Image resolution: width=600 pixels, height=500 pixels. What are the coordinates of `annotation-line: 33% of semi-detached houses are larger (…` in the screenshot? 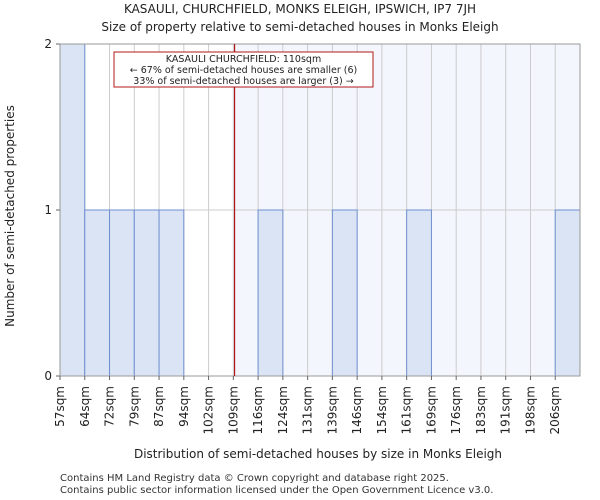 It's located at (243, 81).